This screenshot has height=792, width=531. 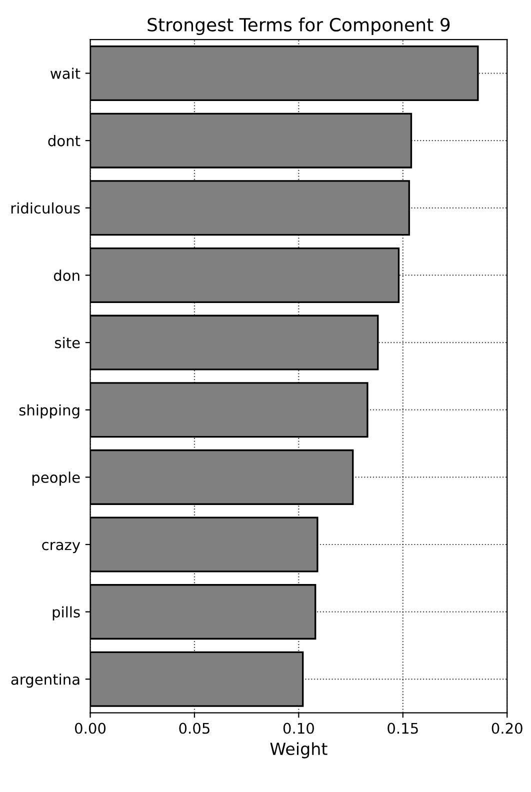 I want to click on y-tick-label: shipping, so click(x=49, y=411).